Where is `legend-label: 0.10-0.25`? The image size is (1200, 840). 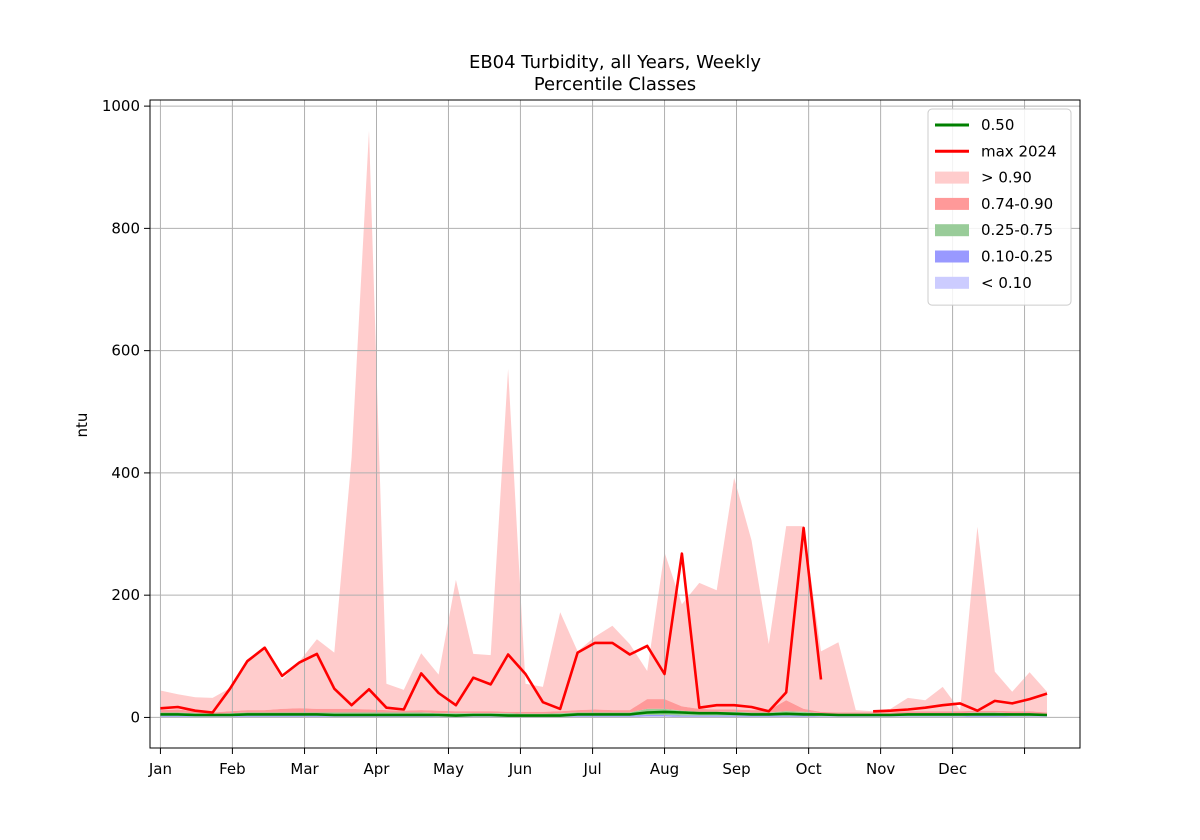
legend-label: 0.10-0.25 is located at coordinates (1017, 257).